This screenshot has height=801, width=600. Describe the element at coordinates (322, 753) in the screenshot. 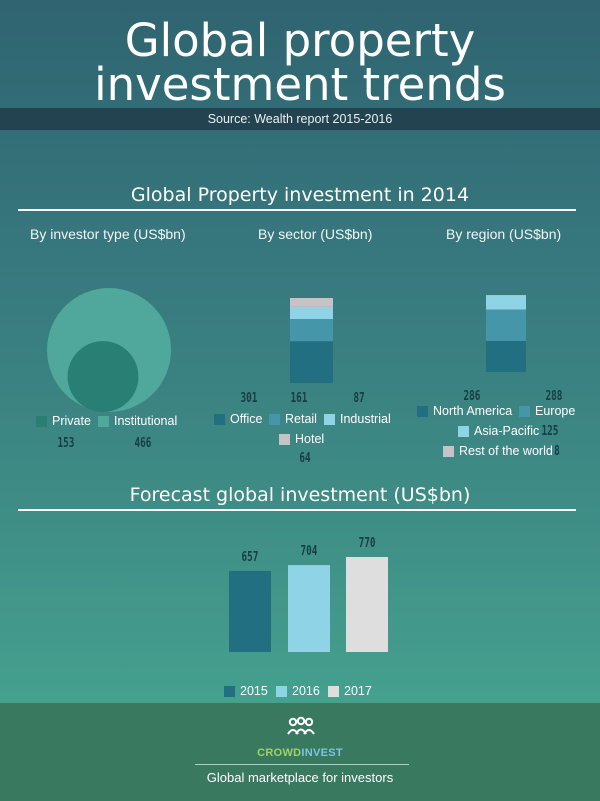

I see `brand-part2: INVEST` at that location.